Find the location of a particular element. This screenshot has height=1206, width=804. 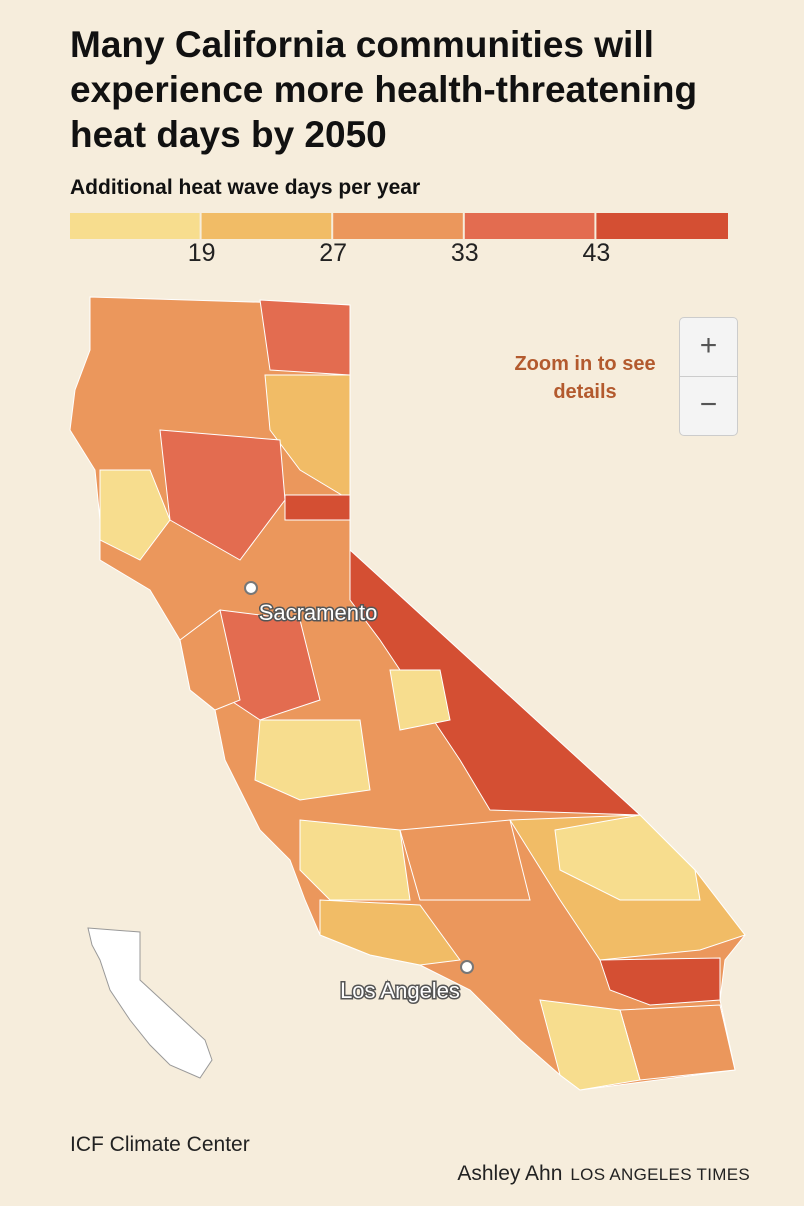

legend-title: Additional heat wave days per year is located at coordinates (245, 187).